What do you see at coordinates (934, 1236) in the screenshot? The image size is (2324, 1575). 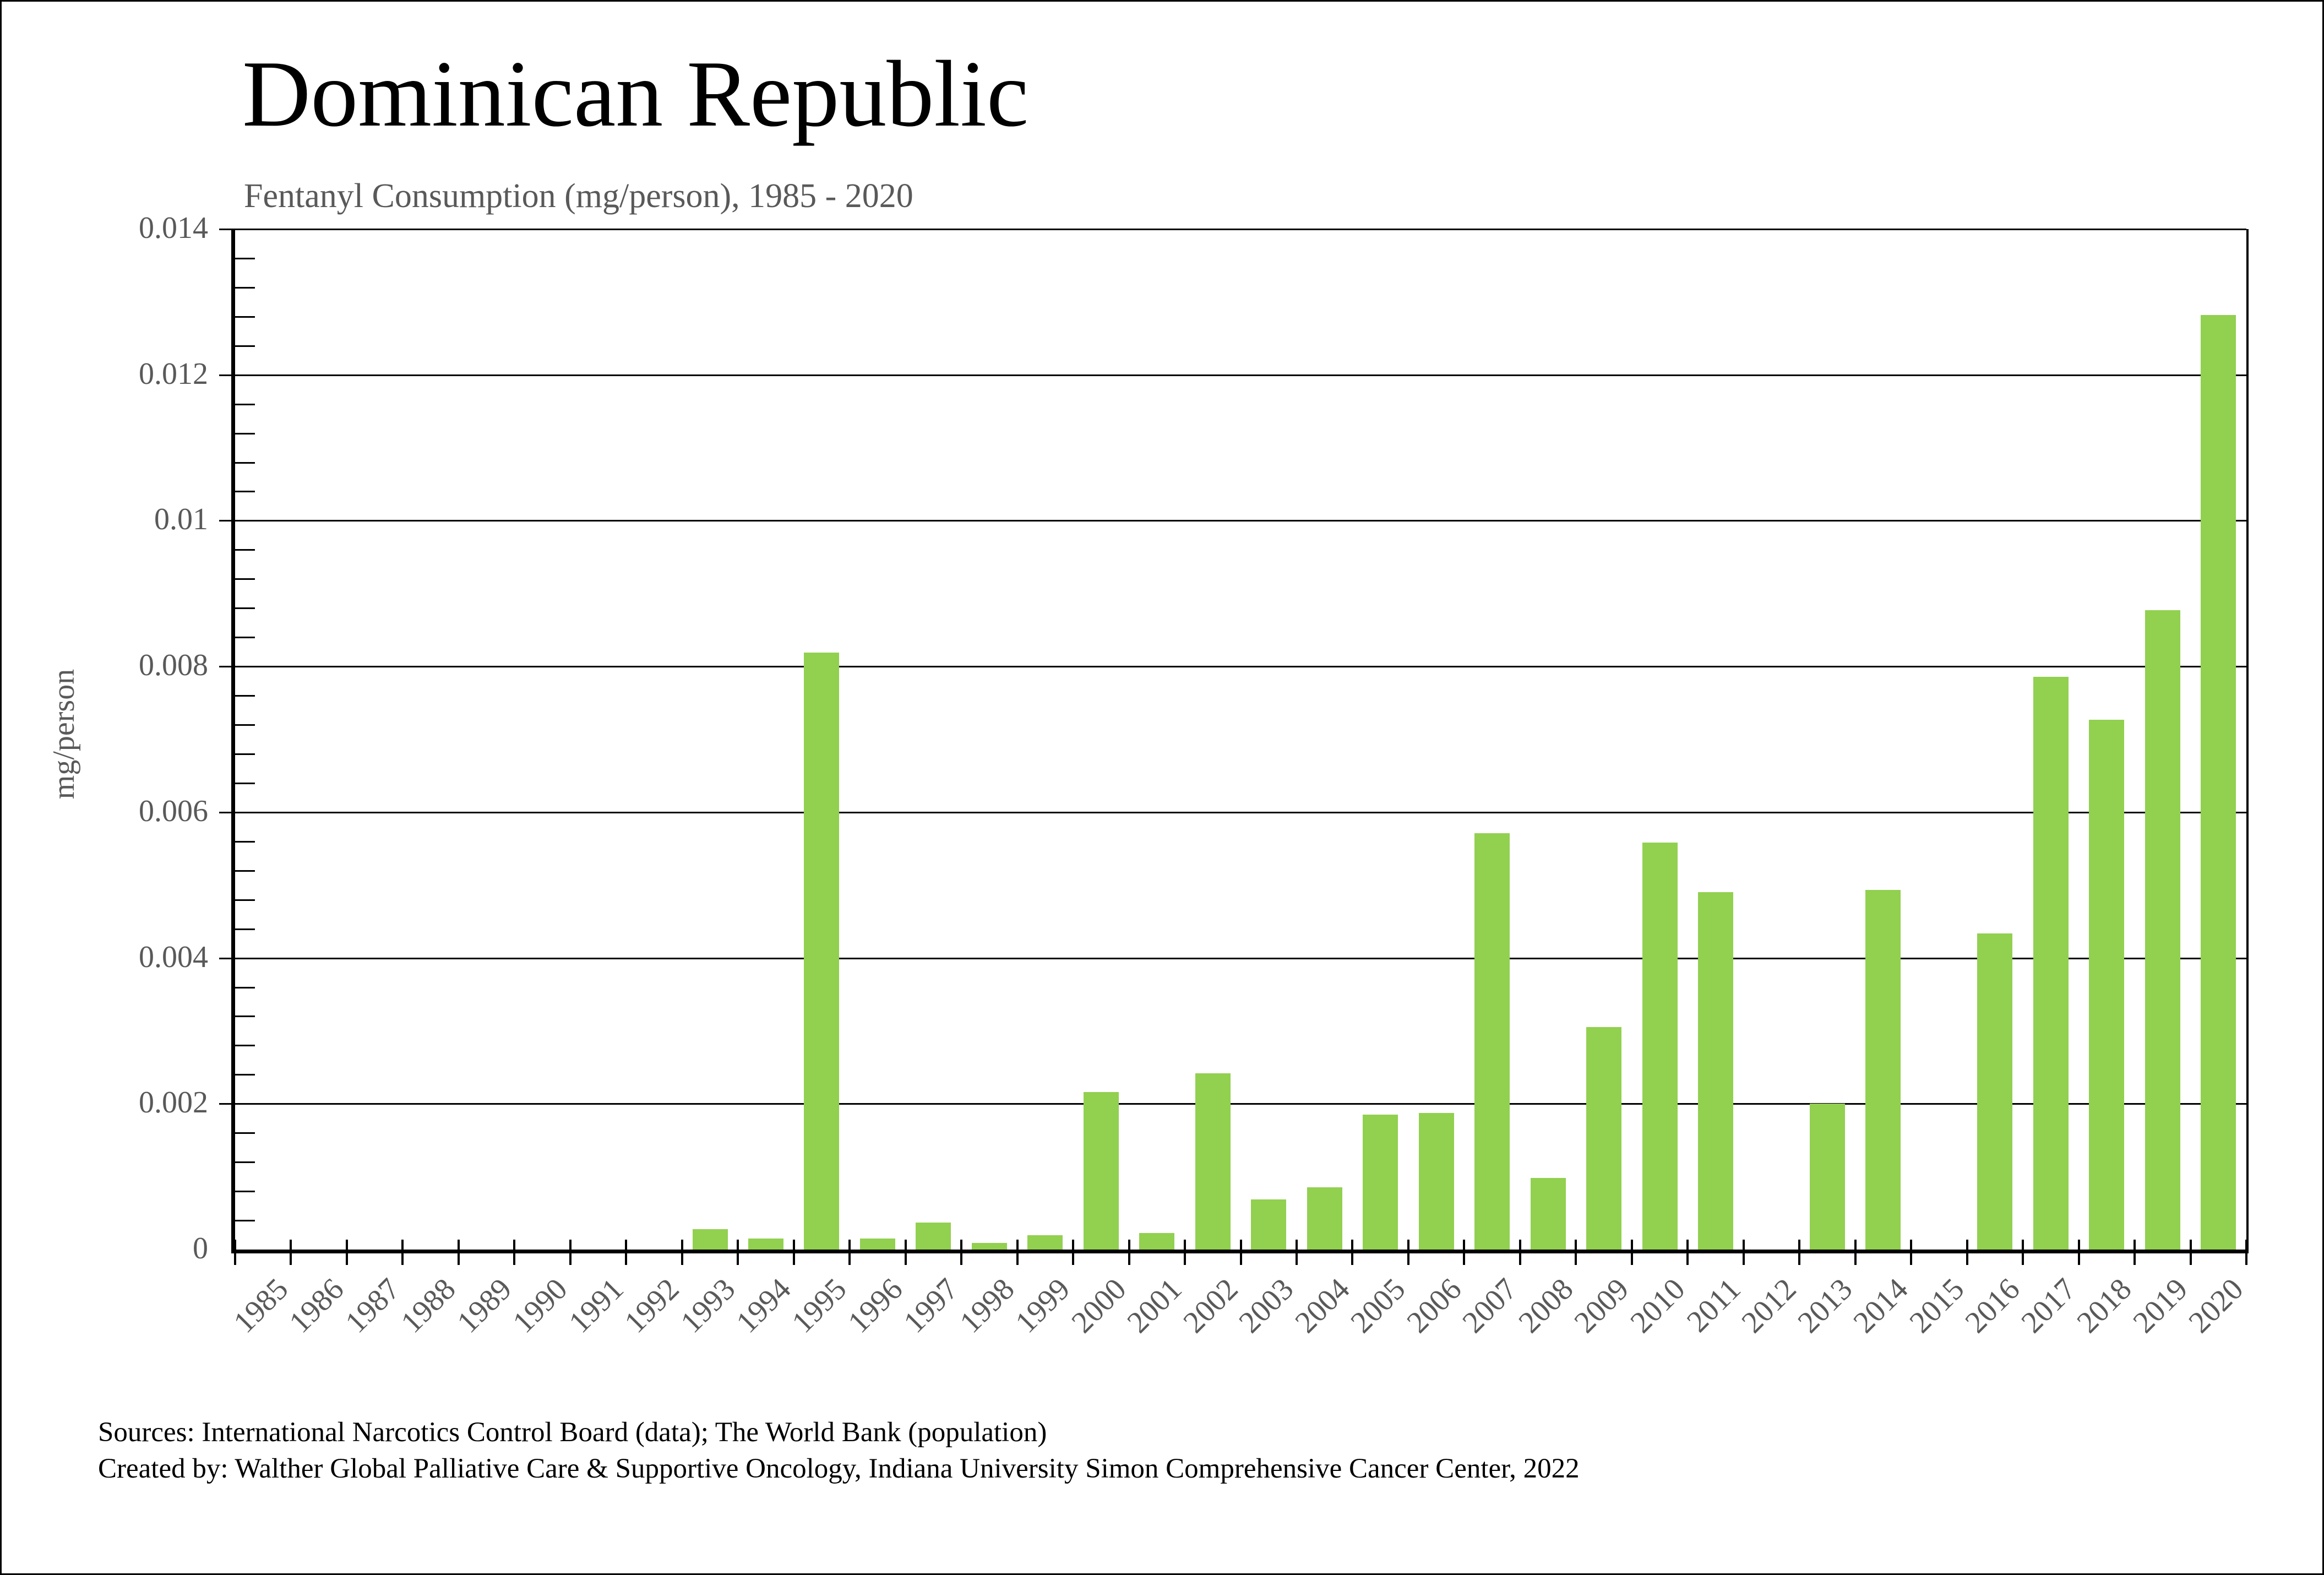 I see `bar-1997` at bounding box center [934, 1236].